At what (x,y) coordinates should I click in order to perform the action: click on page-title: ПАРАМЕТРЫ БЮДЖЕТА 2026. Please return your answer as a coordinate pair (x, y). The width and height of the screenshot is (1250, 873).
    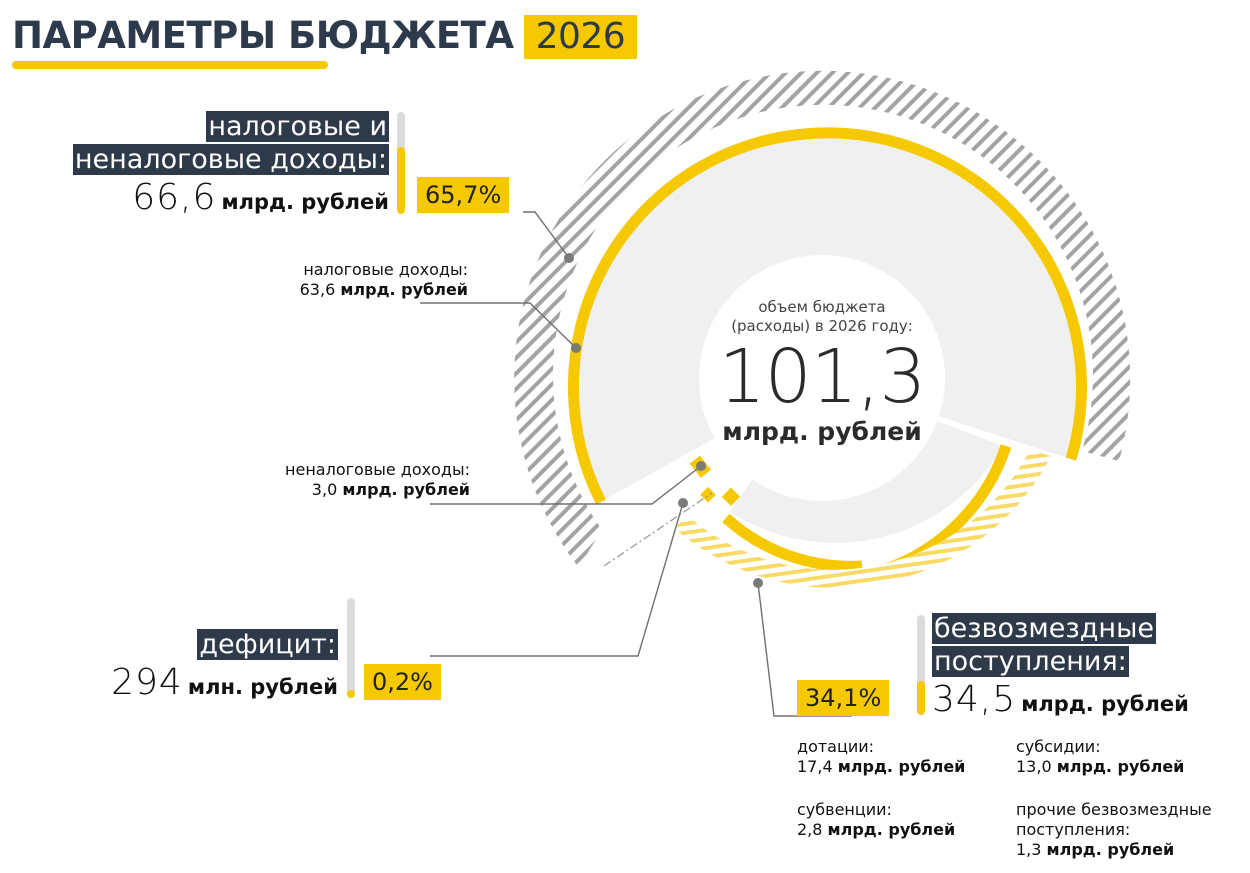
    Looking at the image, I should click on (325, 36).